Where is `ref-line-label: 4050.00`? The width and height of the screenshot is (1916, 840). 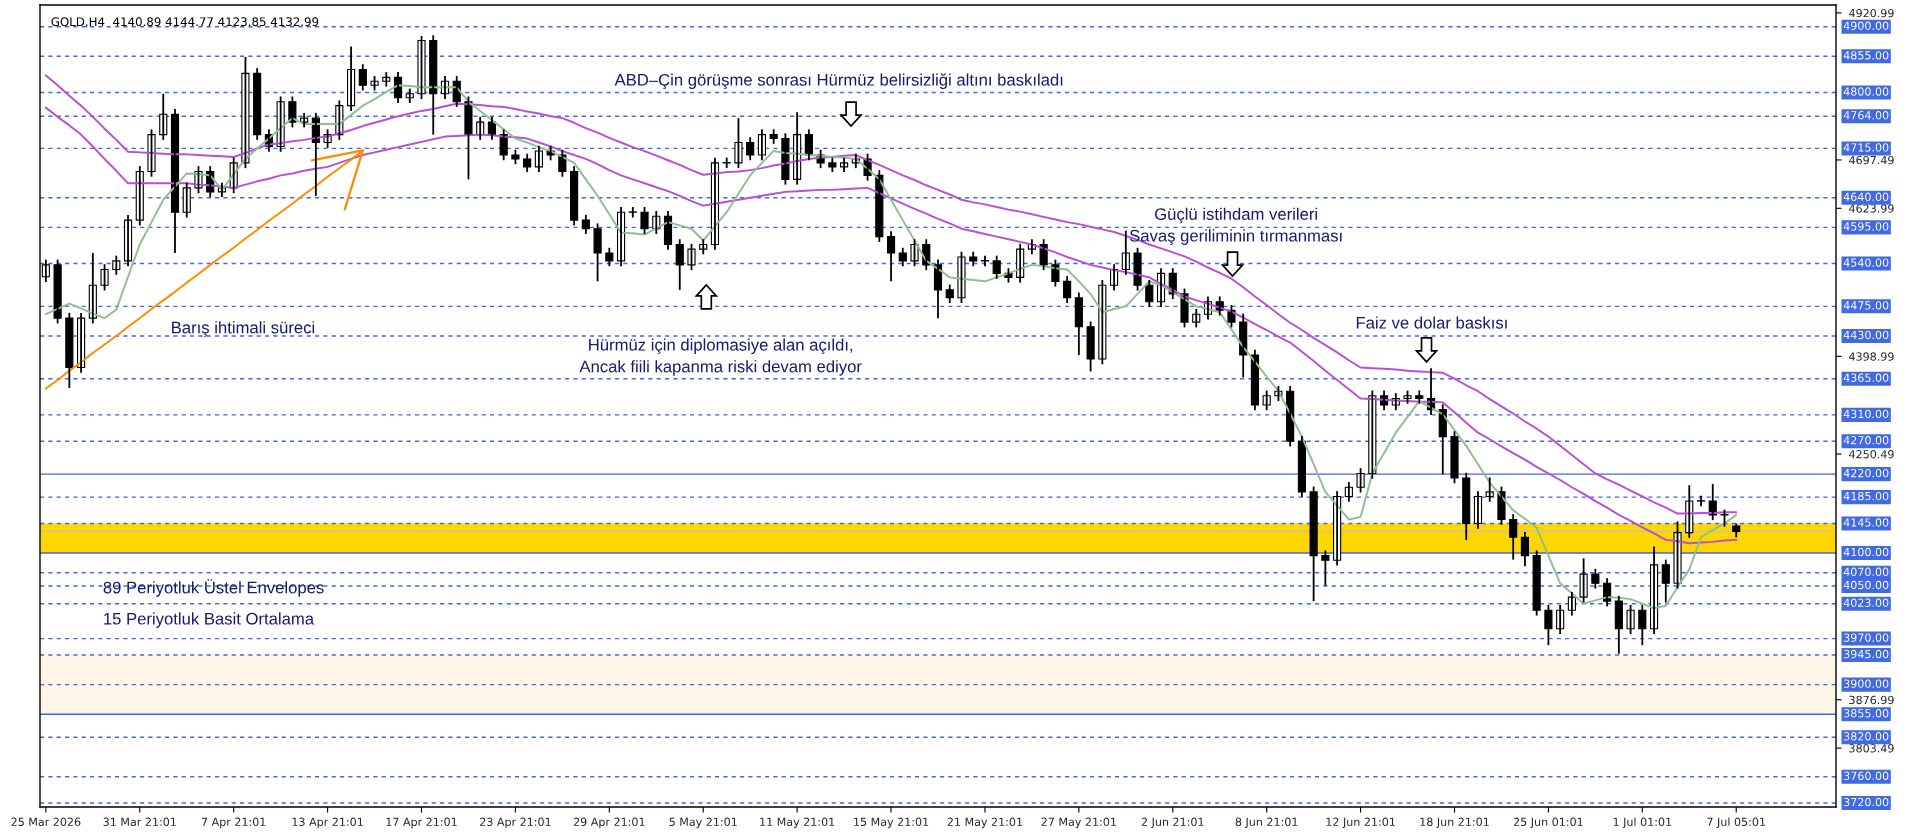
ref-line-label: 4050.00 is located at coordinates (1866, 585).